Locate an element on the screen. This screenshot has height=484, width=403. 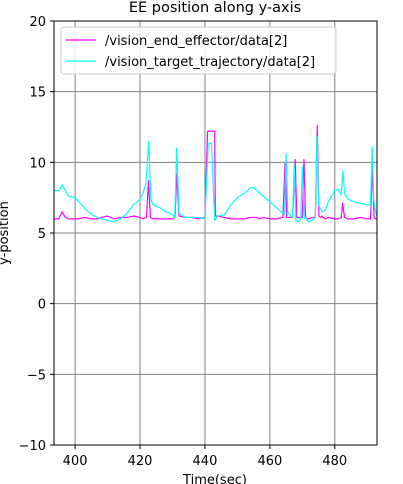
y-tick-label: 15 is located at coordinates (37, 93).